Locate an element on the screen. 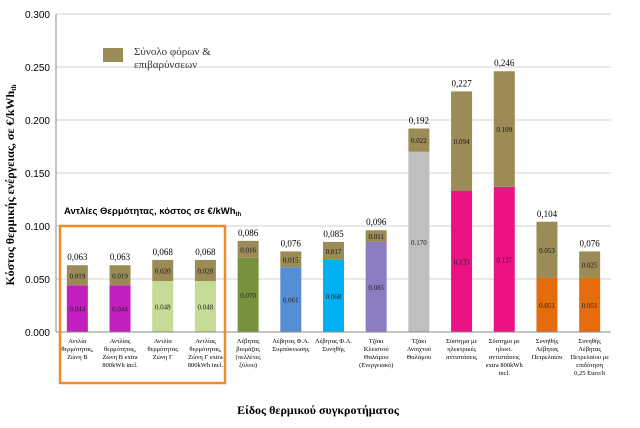 This screenshot has width=640, height=428. total-value-label: 0,086 is located at coordinates (248, 233).